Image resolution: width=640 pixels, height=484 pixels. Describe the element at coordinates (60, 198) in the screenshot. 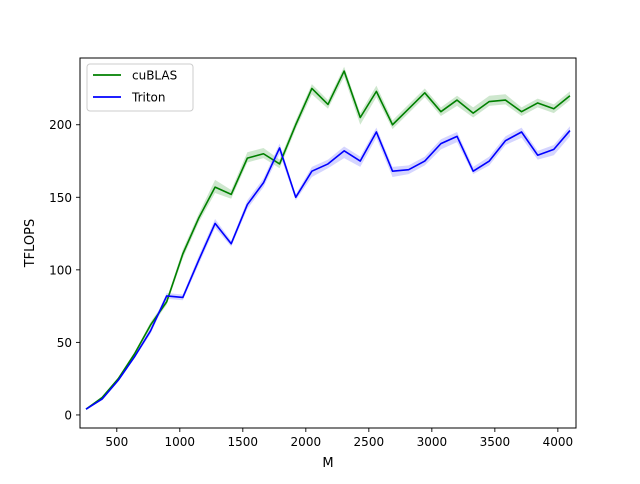

I see `y-tick-label: 150` at that location.